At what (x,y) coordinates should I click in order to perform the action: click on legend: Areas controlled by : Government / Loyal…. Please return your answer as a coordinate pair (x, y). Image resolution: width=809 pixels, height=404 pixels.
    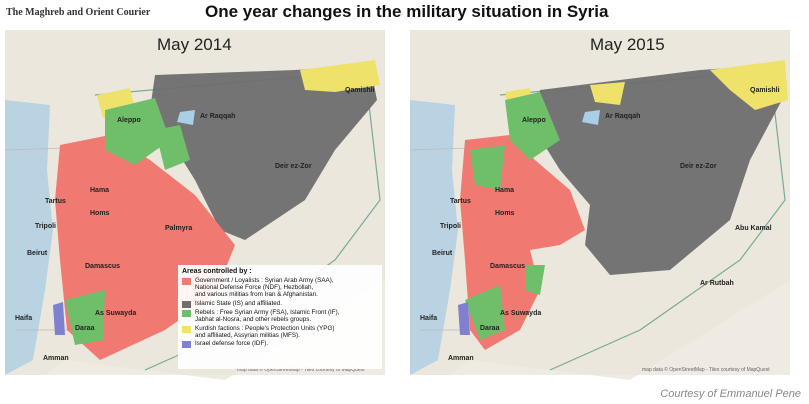
    Looking at the image, I should click on (280, 317).